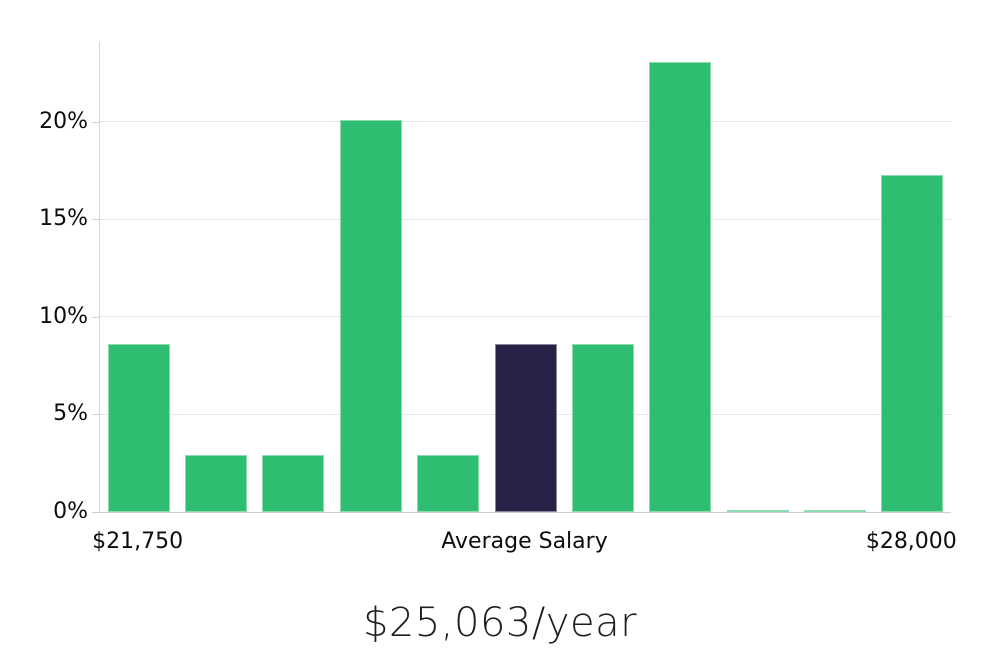  I want to click on y-axis-tick-label: 10%, so click(63, 316).